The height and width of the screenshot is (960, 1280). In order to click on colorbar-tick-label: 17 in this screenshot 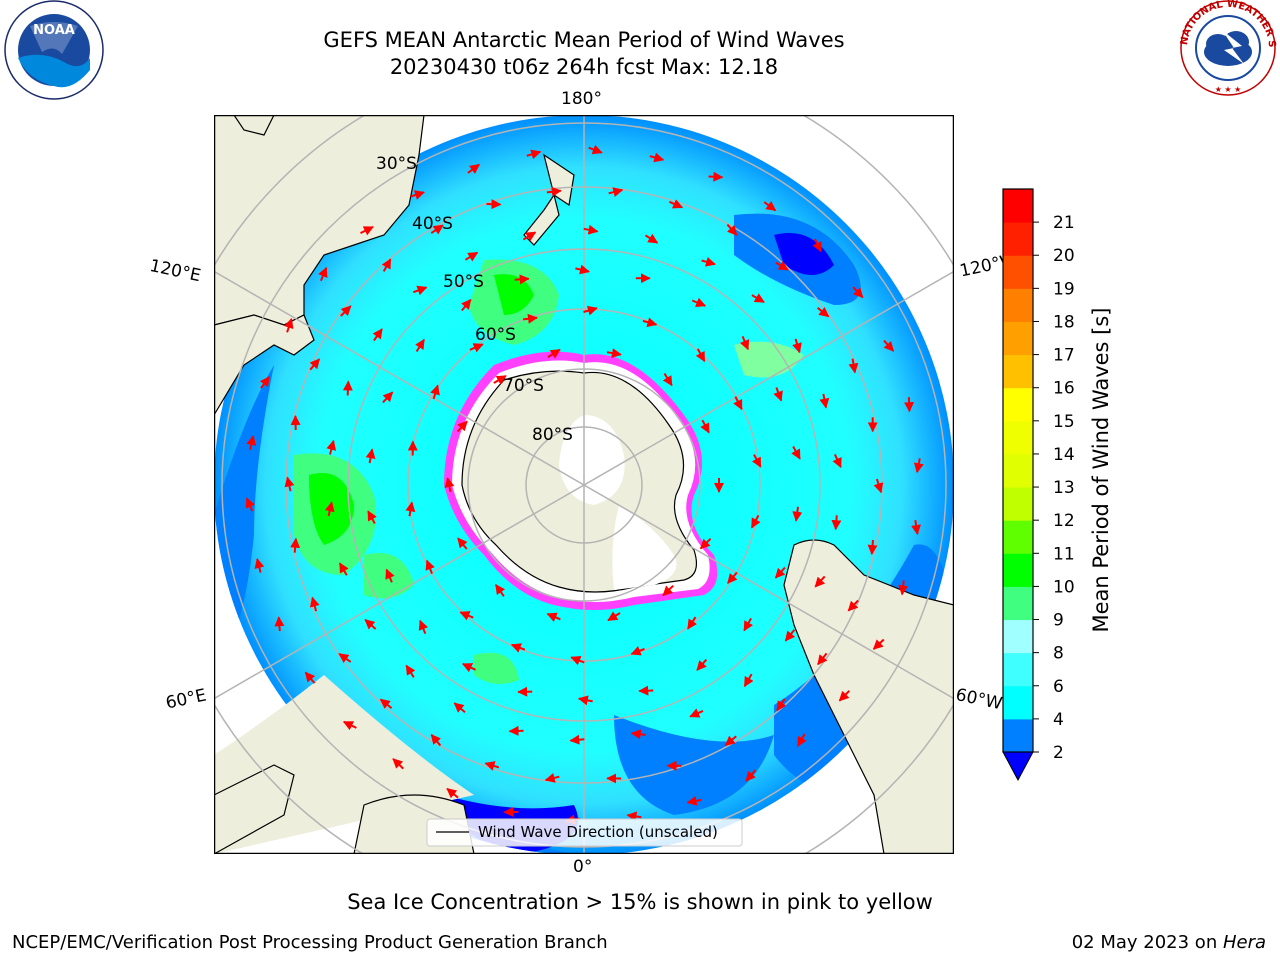, I will do `click(1064, 356)`.